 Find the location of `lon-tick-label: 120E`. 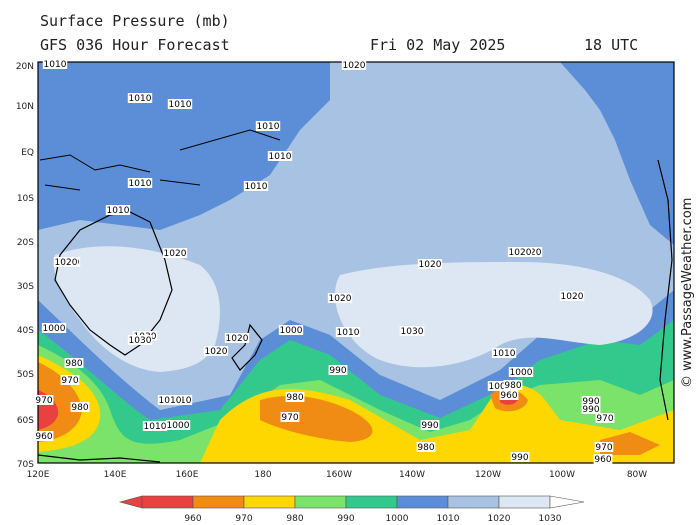

lon-tick-label: 120E is located at coordinates (38, 475).